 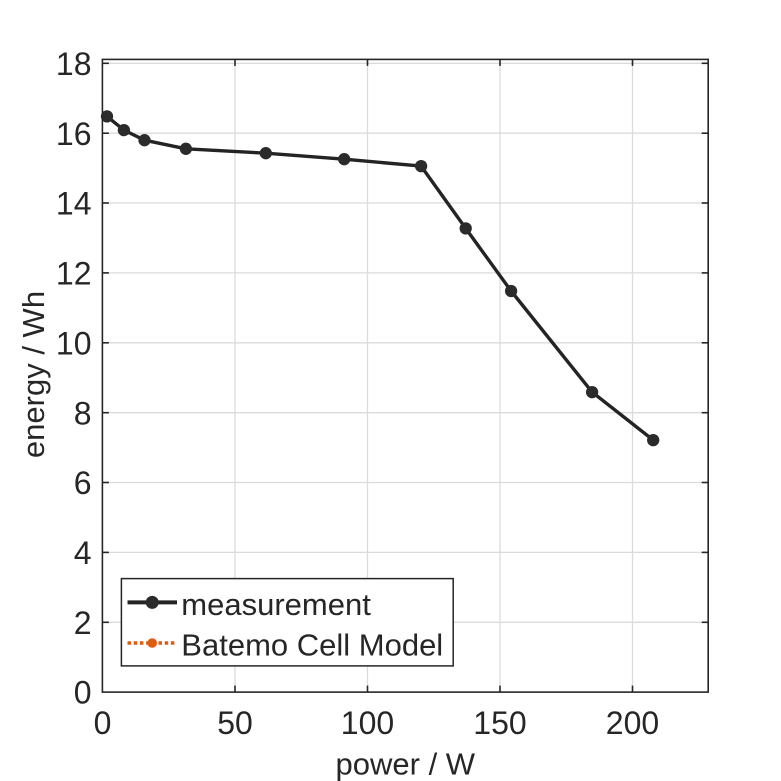 What do you see at coordinates (83, 413) in the screenshot?
I see `svg-text: 8` at bounding box center [83, 413].